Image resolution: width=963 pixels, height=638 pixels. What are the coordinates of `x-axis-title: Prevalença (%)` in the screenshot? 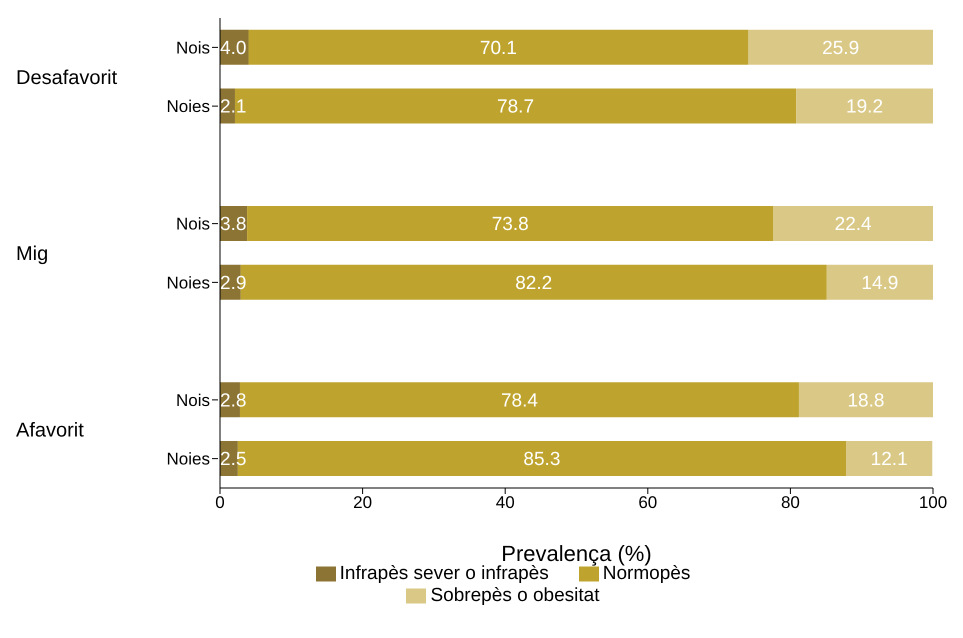 It's located at (576, 553).